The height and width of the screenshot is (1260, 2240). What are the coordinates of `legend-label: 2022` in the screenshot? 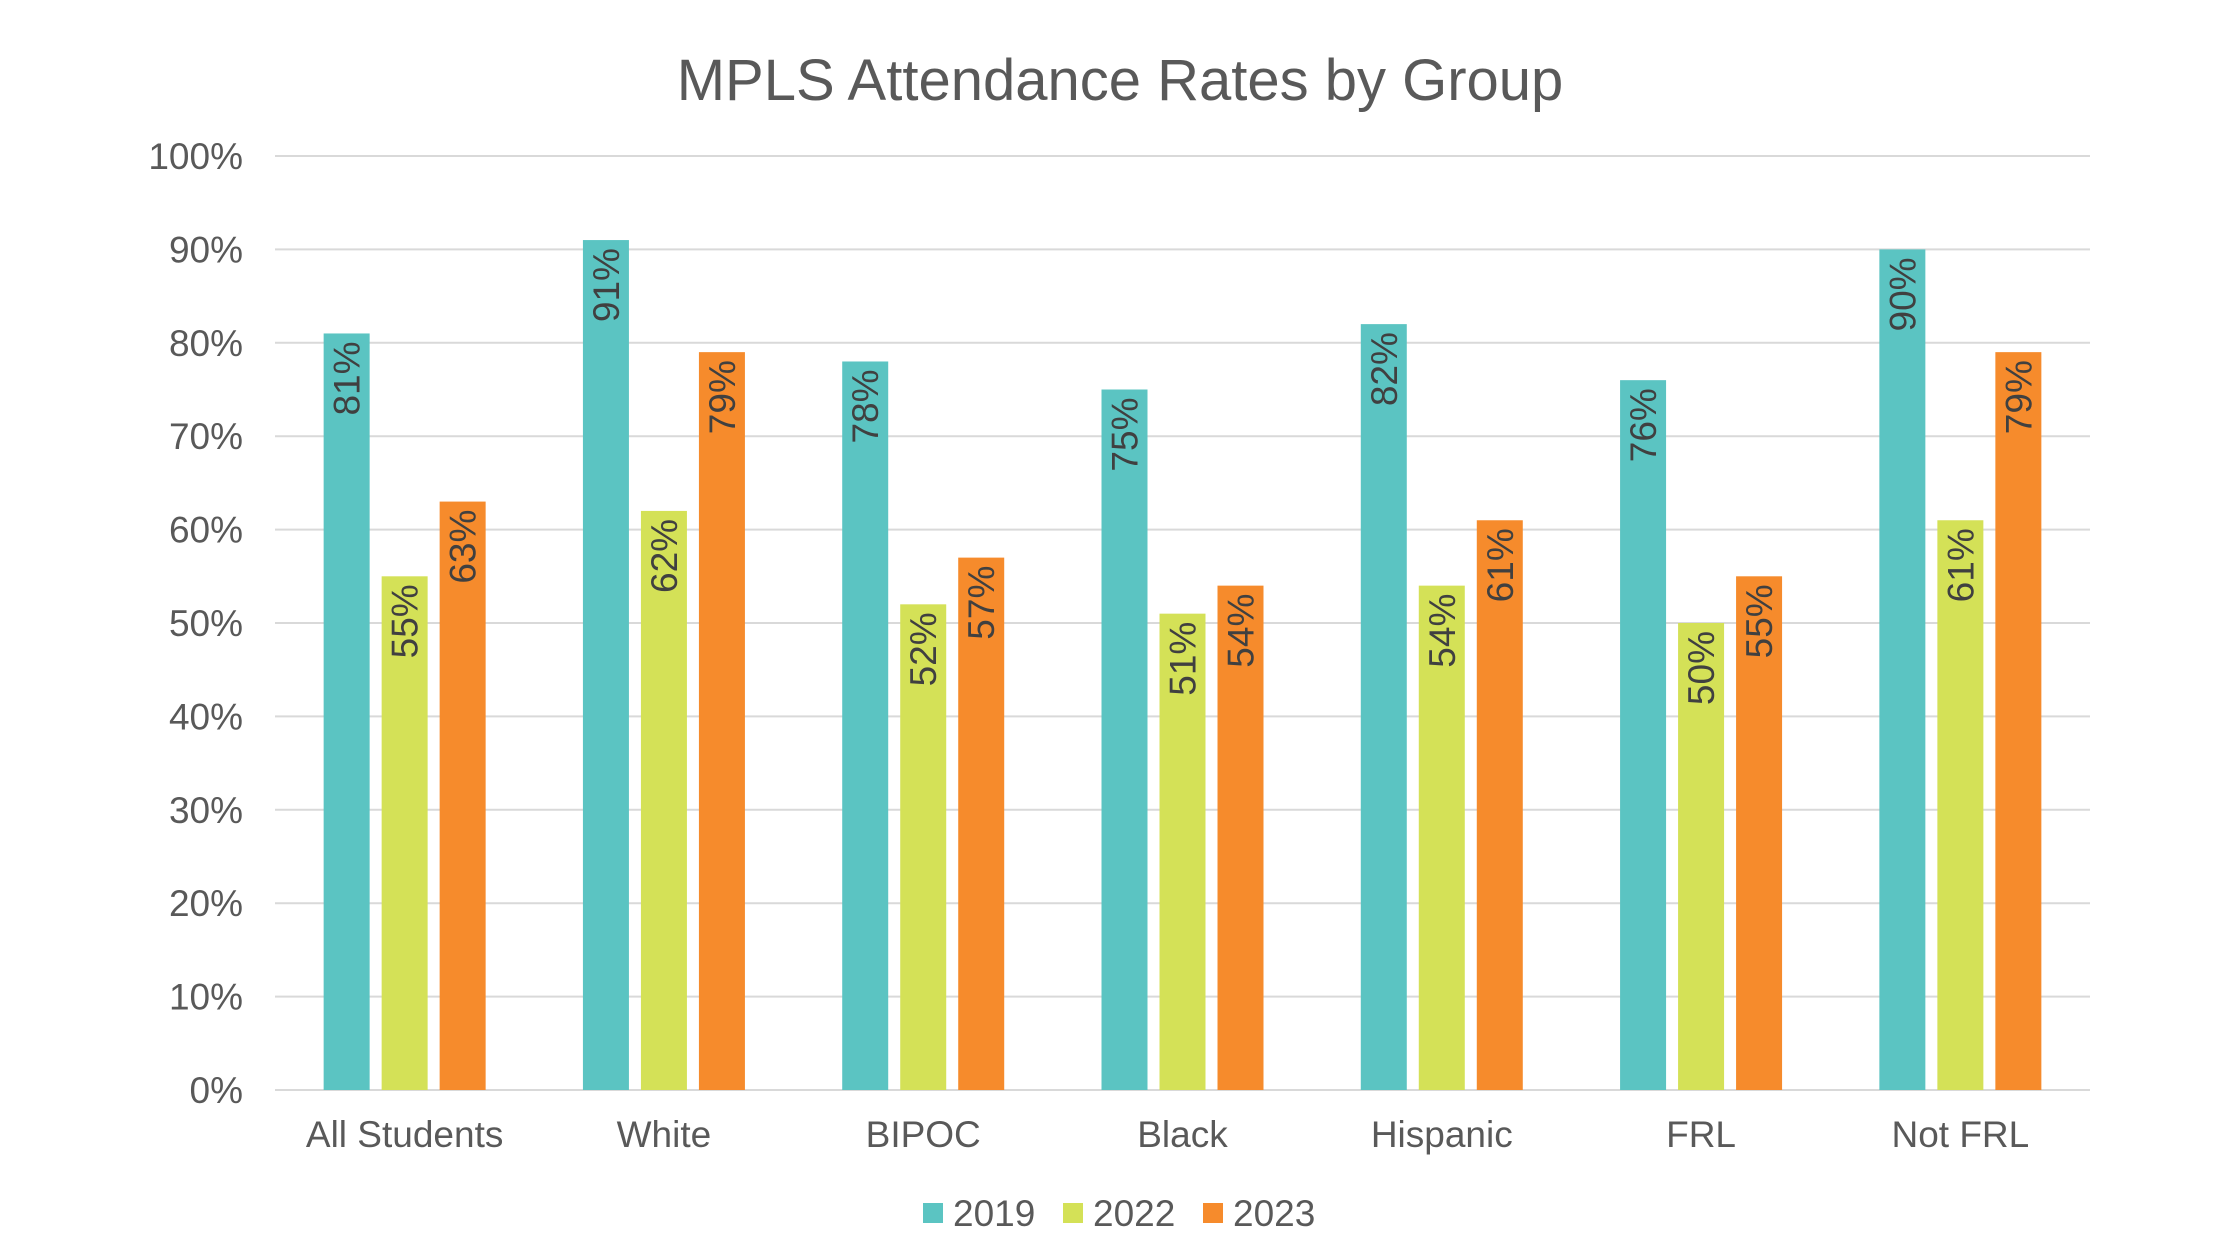 It's located at (1134, 1213).